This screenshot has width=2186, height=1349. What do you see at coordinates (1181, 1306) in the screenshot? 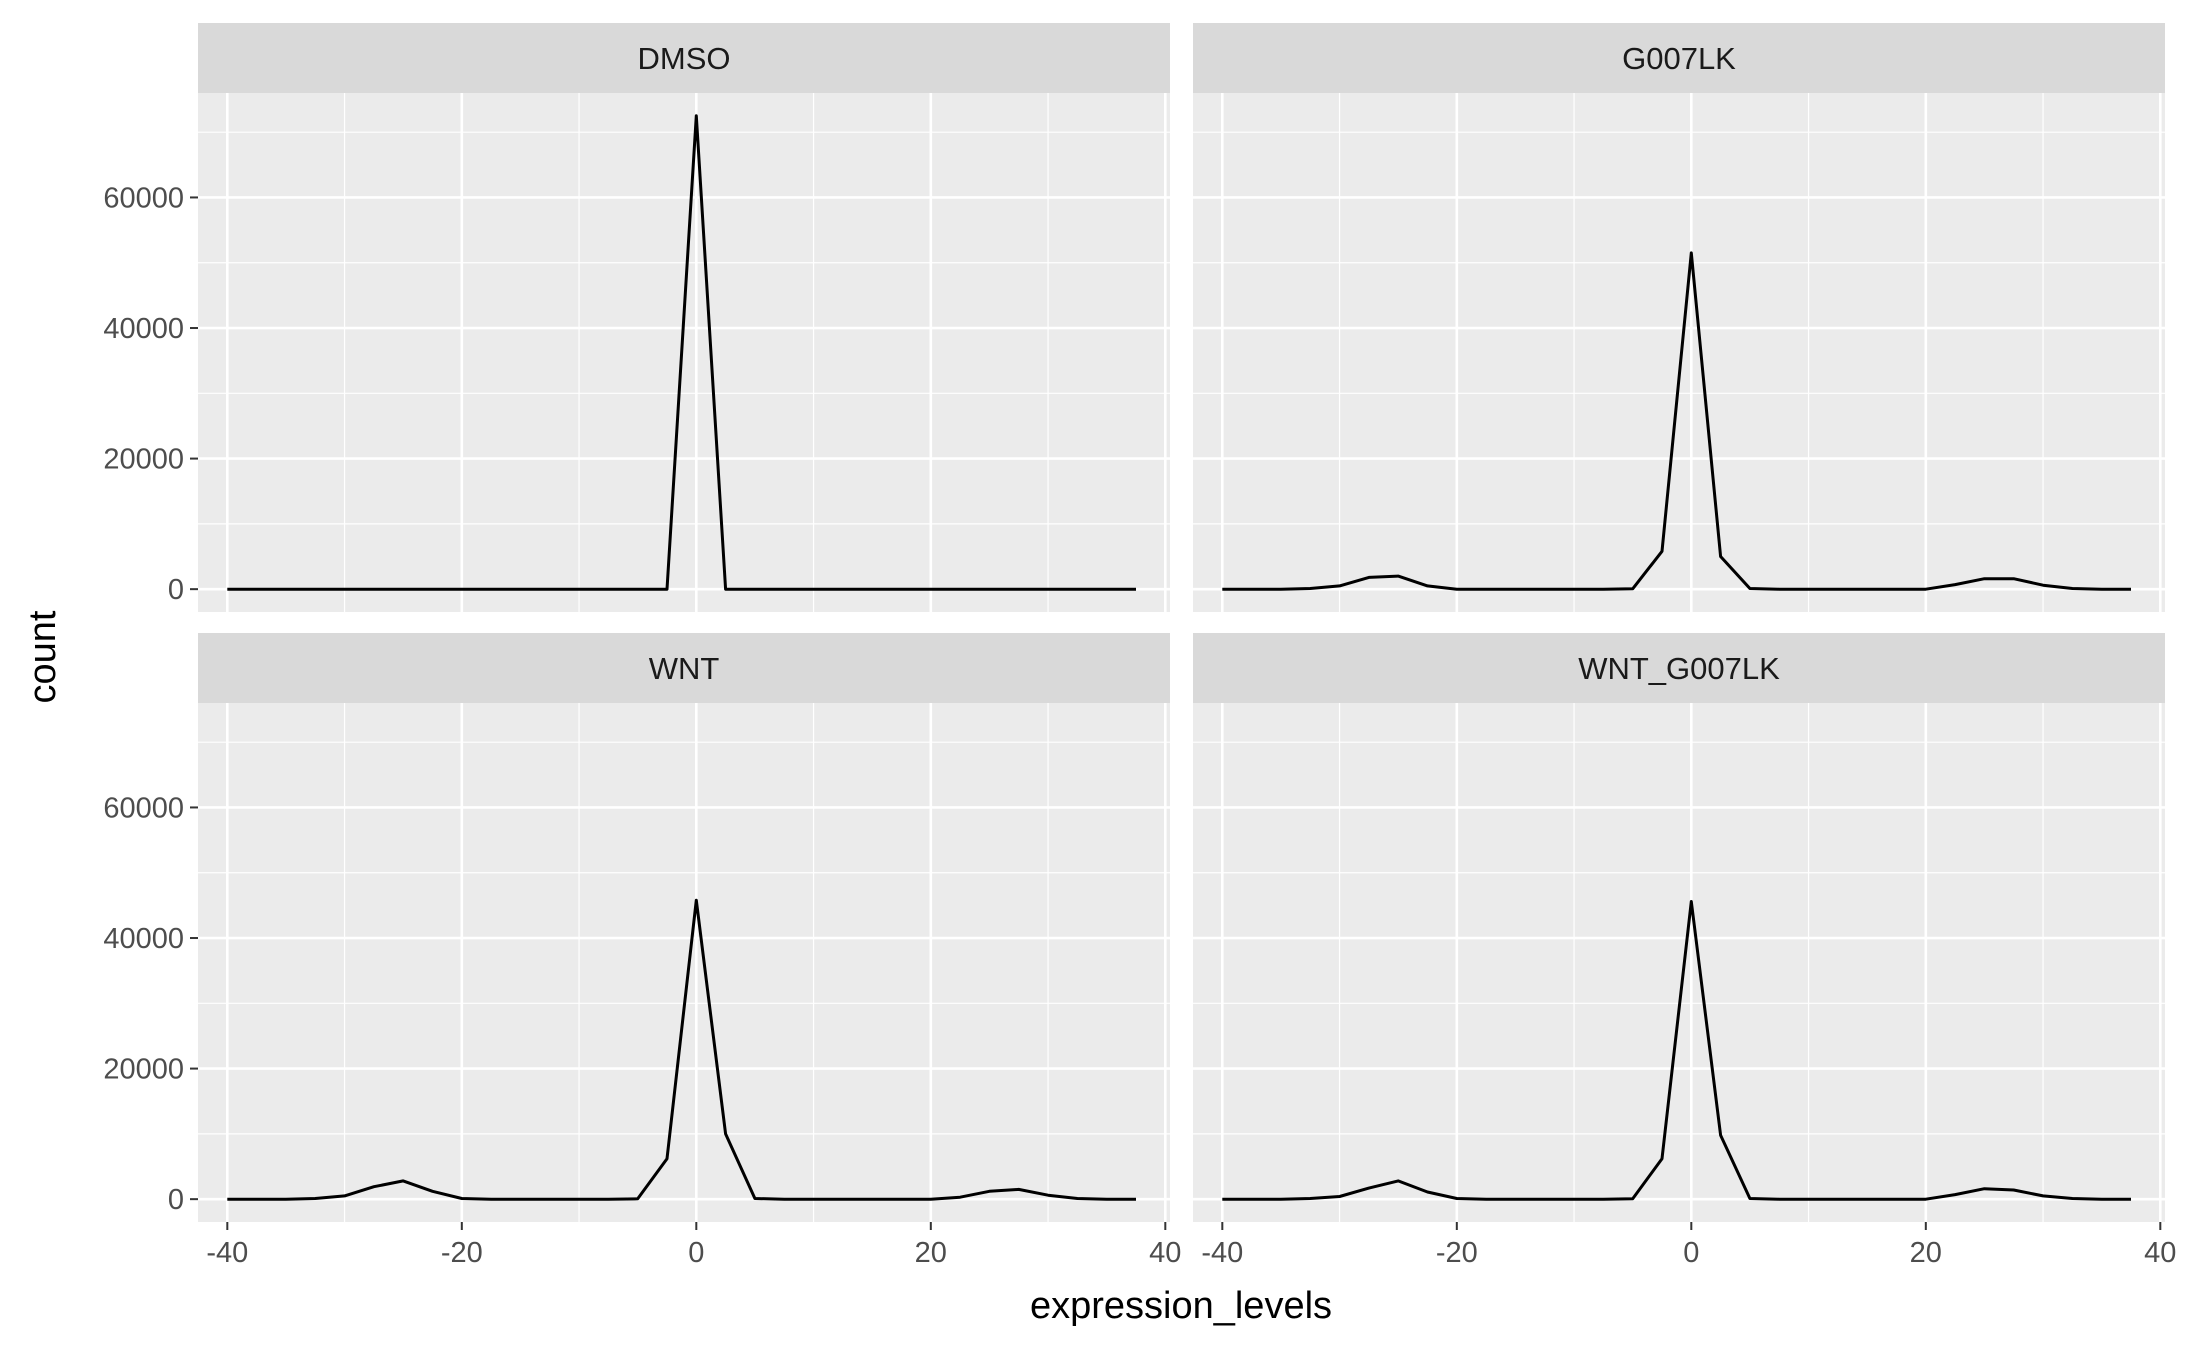
I see `x-axis-title: expression_levels` at bounding box center [1181, 1306].